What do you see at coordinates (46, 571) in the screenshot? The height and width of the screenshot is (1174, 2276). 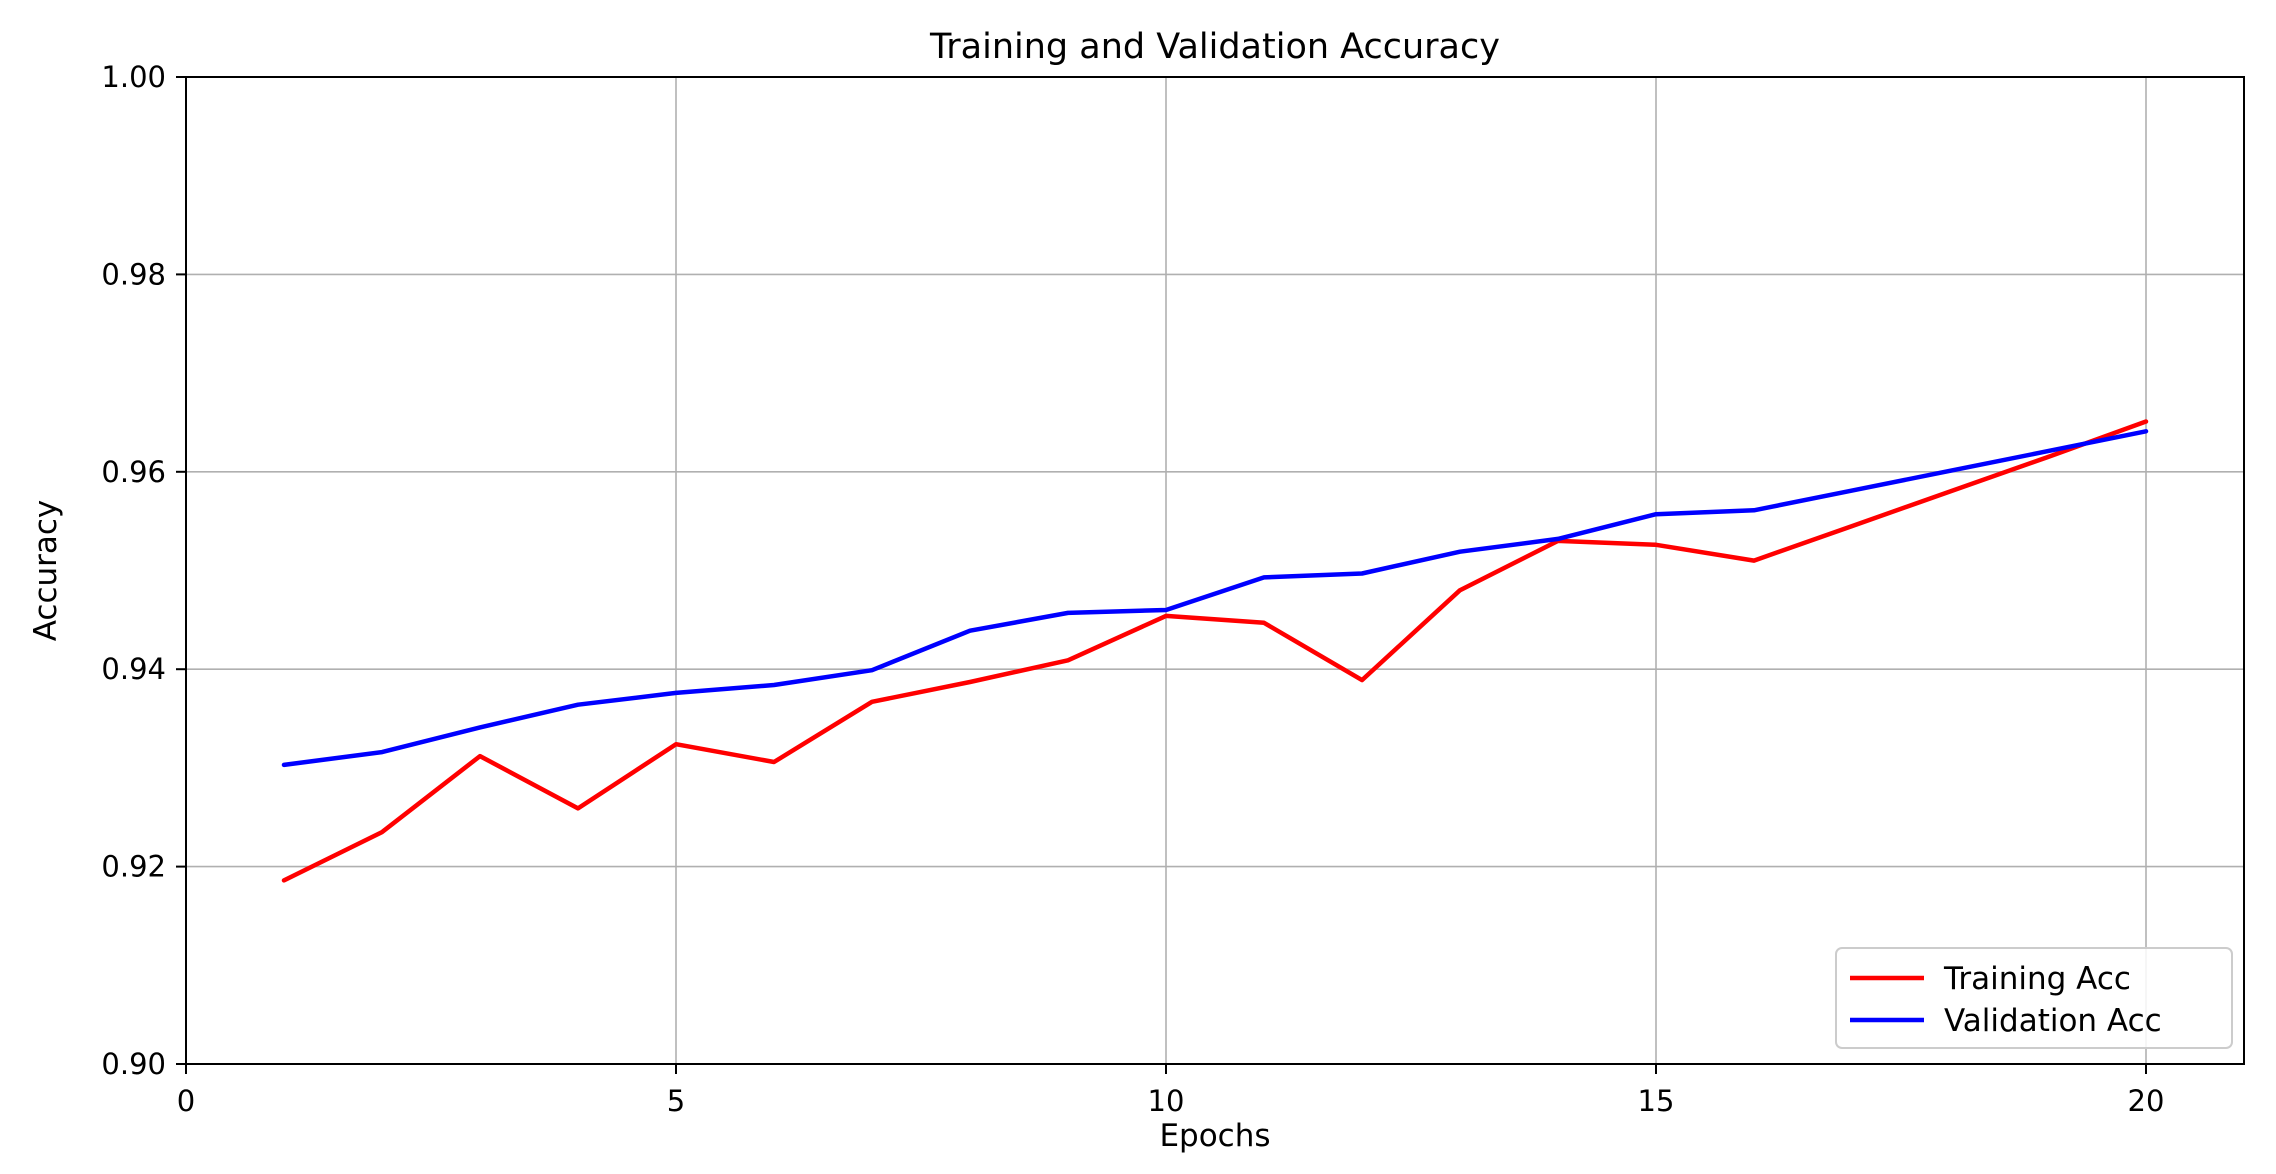 I see `y-axis-label: Accuracy` at bounding box center [46, 571].